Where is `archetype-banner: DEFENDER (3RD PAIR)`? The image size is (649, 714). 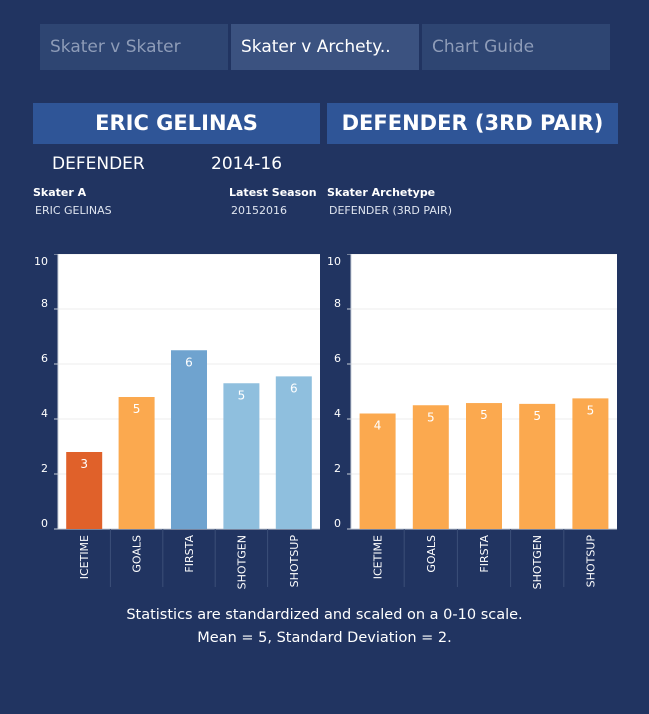
archetype-banner: DEFENDER (3RD PAIR) is located at coordinates (472, 123).